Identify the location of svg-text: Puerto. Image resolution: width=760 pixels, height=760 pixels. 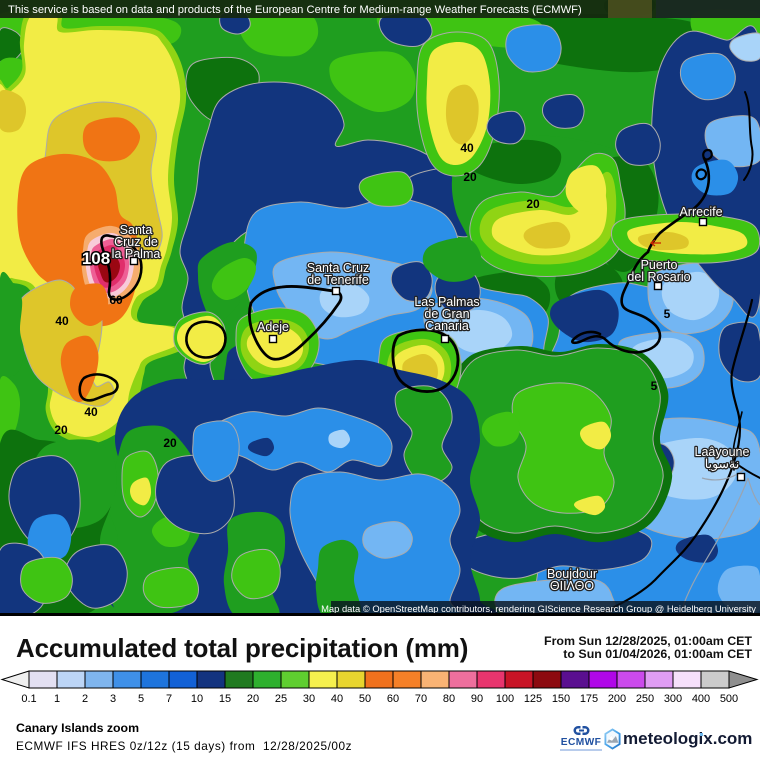
(659, 265).